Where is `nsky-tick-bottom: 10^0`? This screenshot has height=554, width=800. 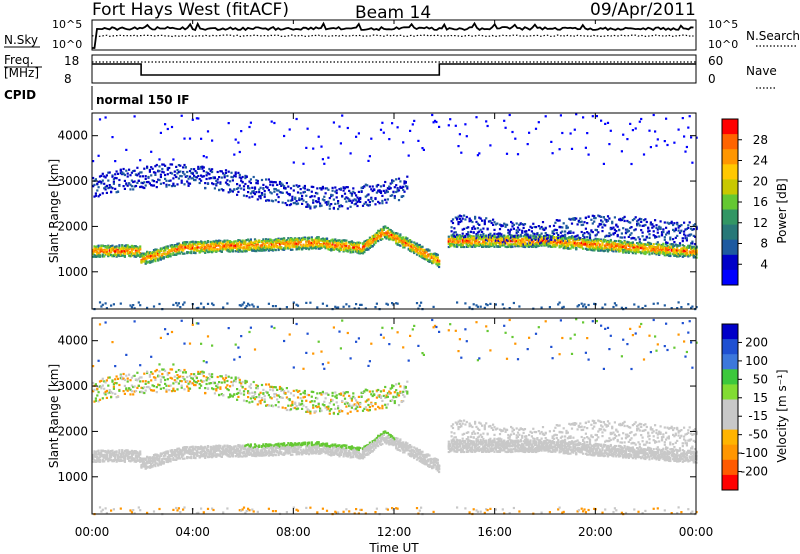
nsky-tick-bottom: 10^0 is located at coordinates (67, 44).